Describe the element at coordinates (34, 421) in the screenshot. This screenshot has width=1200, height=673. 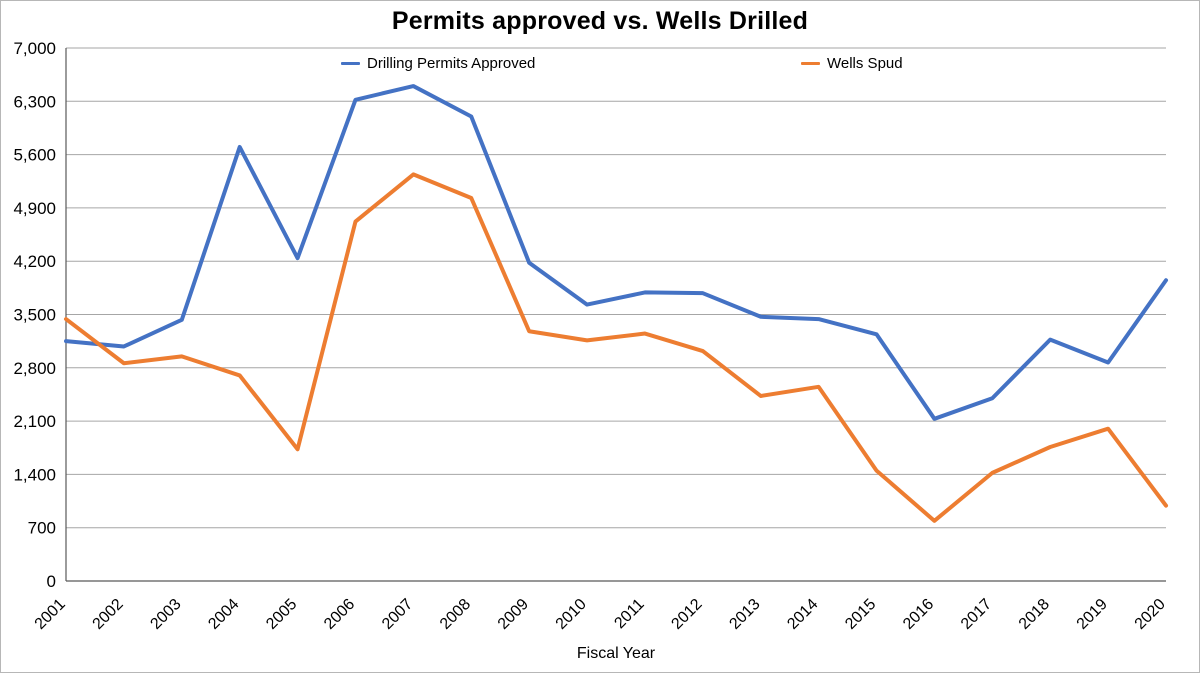
I see `y-axis-tick-label: 2,100` at that location.